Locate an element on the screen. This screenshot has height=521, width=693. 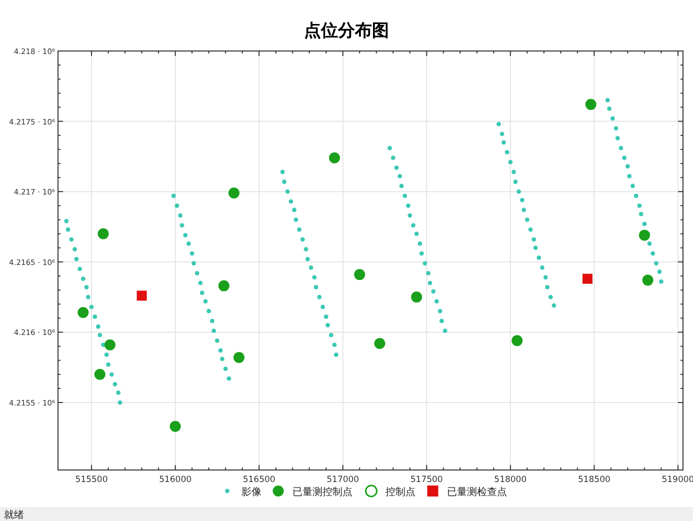
x-tick-label: 515500 is located at coordinates (91, 480).